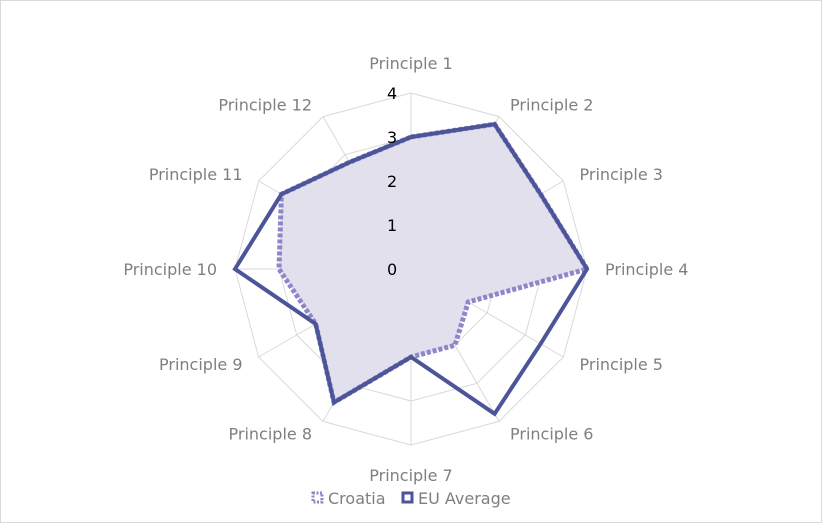  Describe the element at coordinates (170, 269) in the screenshot. I see `category-label-10: Principle 10` at that location.